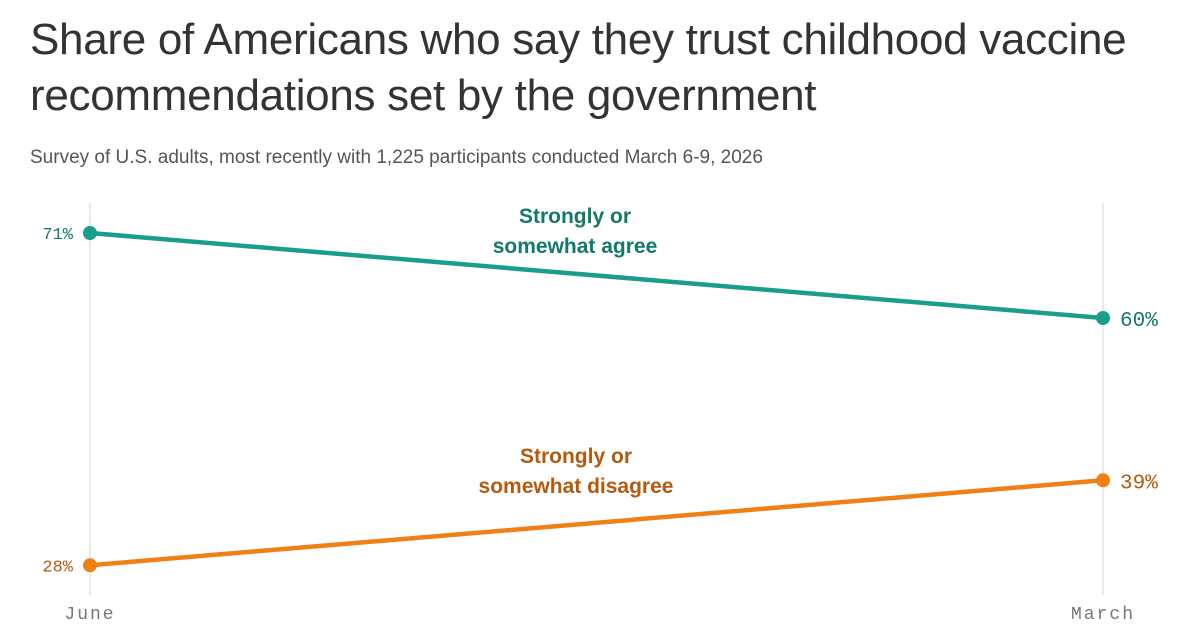 The image size is (1200, 630). What do you see at coordinates (1103, 615) in the screenshot?
I see `x-tick-label: March` at bounding box center [1103, 615].